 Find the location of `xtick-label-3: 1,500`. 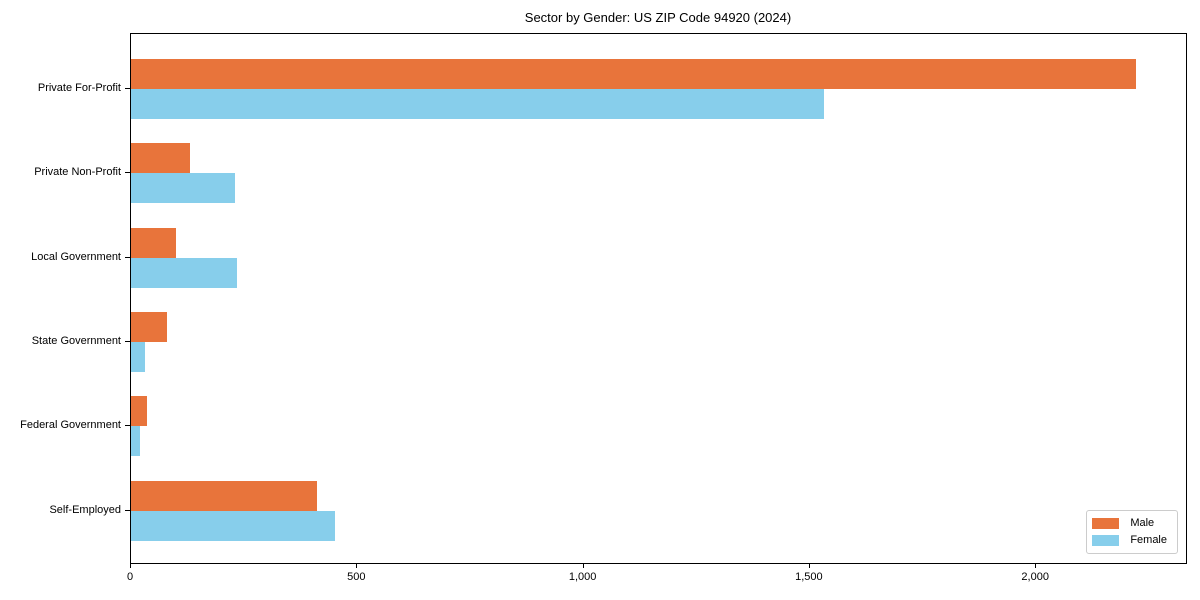

xtick-label-3: 1,500 is located at coordinates (809, 577).